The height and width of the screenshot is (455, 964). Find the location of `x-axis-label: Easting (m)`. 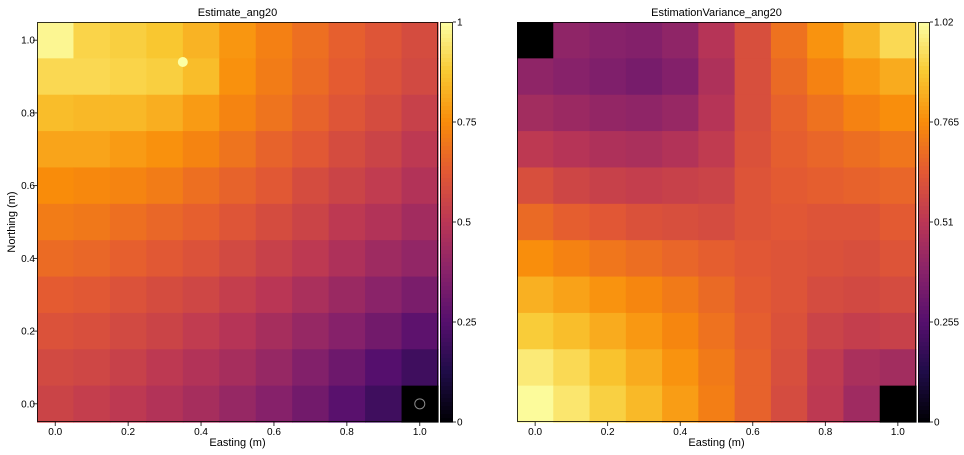

x-axis-label: Easting (m) is located at coordinates (237, 443).